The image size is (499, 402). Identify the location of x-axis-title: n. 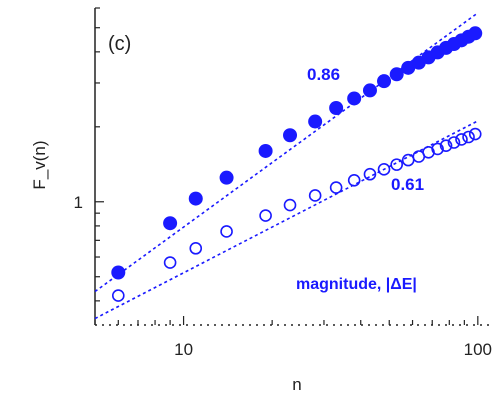
(296, 384).